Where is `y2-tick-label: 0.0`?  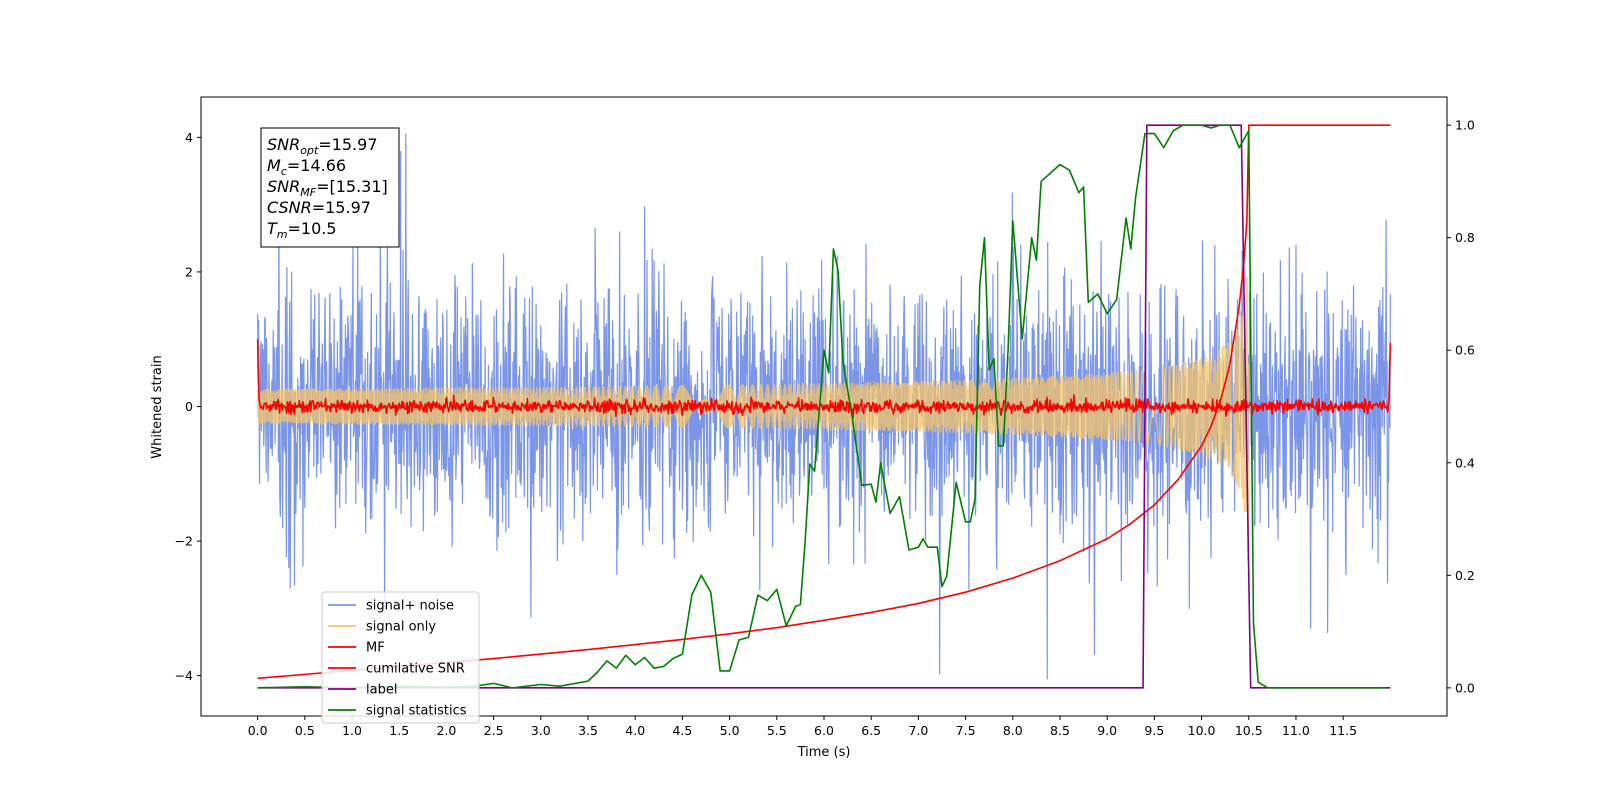 y2-tick-label: 0.0 is located at coordinates (1465, 687).